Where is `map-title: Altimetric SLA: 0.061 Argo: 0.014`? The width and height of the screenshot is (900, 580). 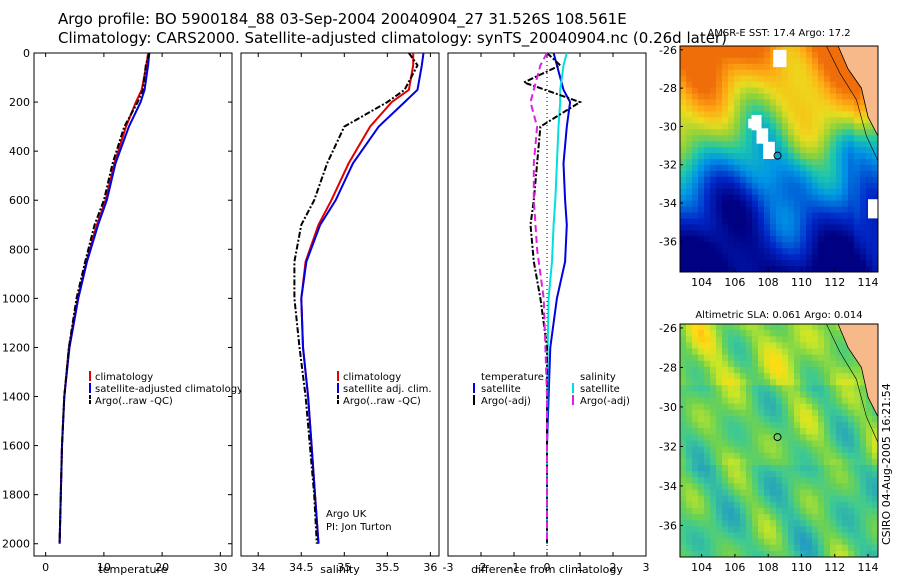 map-title: Altimetric SLA: 0.061 Argo: 0.014 is located at coordinates (778, 315).